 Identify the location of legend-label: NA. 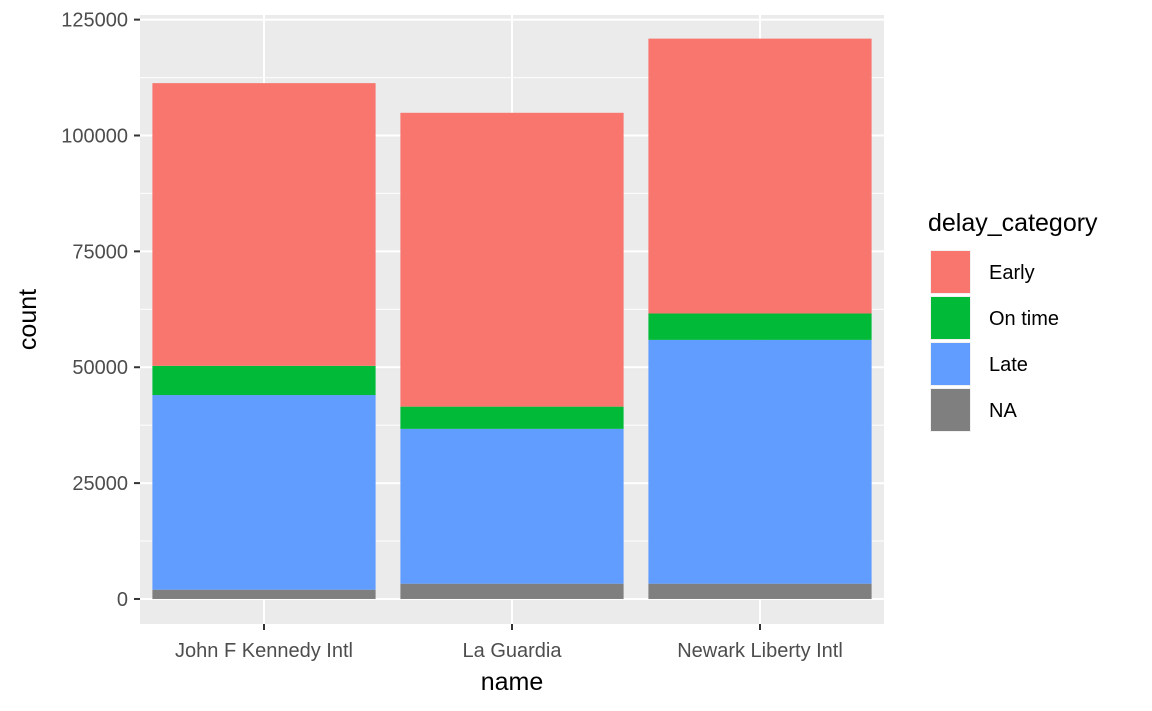
(1003, 411).